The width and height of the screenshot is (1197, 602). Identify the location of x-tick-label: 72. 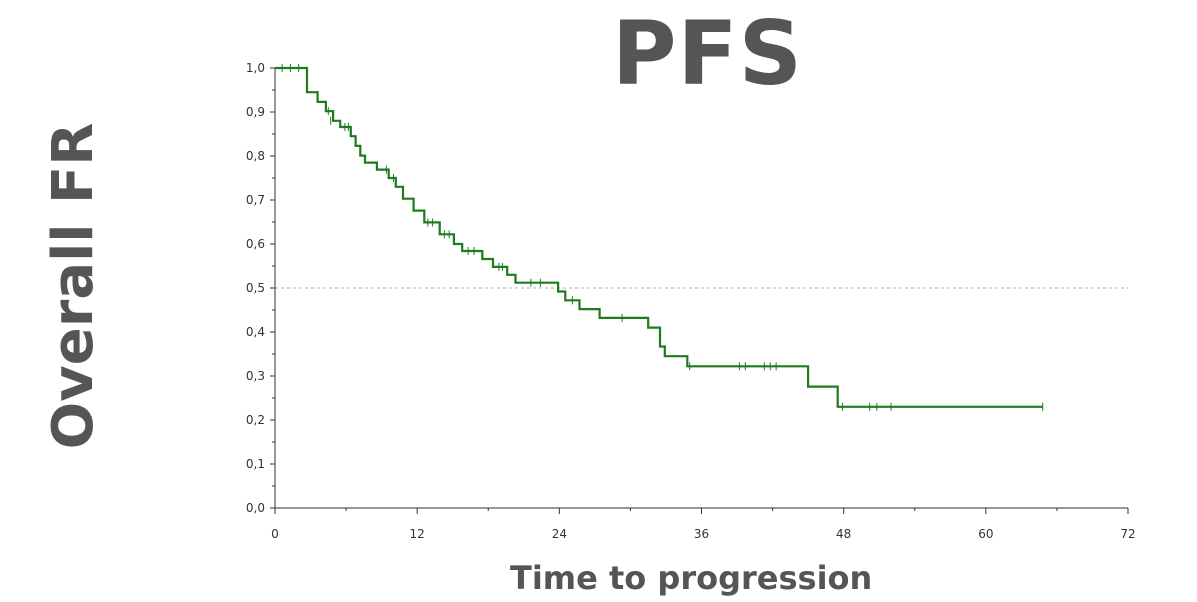
(1127, 534).